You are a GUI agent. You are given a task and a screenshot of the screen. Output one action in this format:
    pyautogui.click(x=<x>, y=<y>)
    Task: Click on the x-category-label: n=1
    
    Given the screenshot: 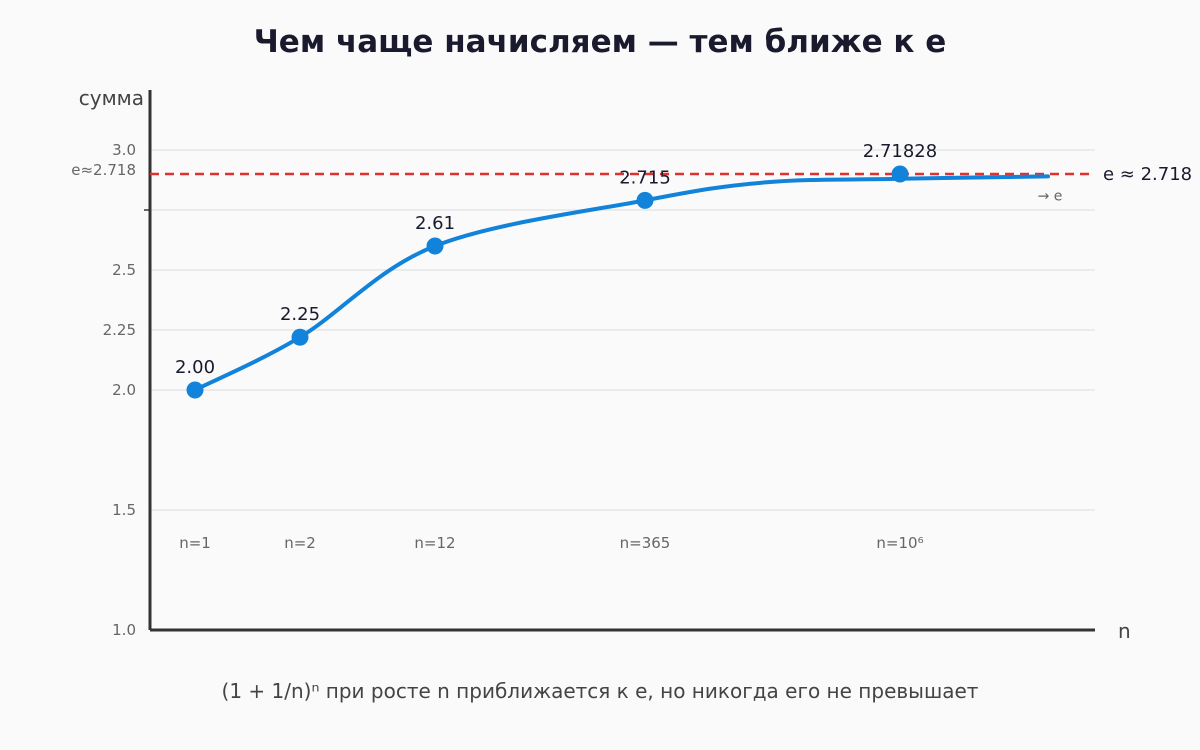 What is the action you would take?
    pyautogui.click(x=195, y=543)
    